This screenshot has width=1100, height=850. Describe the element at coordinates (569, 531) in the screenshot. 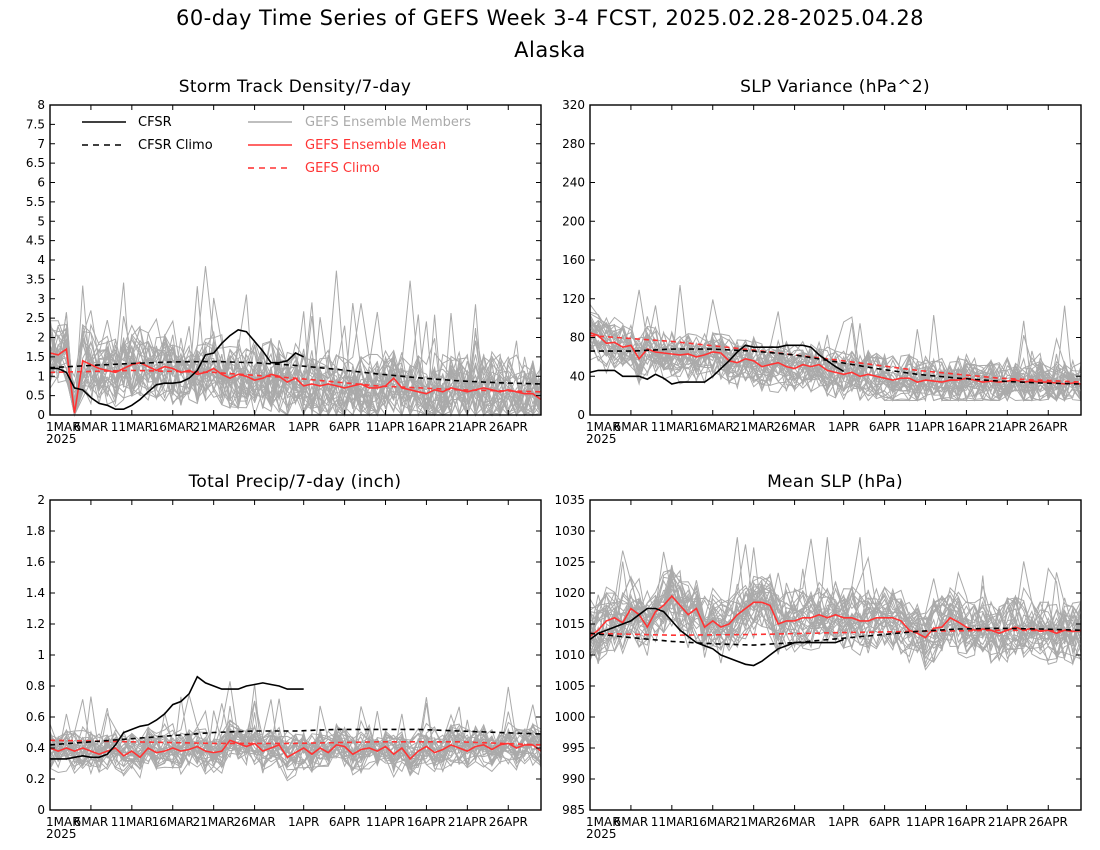

I see `y-tick-label: 1030` at that location.